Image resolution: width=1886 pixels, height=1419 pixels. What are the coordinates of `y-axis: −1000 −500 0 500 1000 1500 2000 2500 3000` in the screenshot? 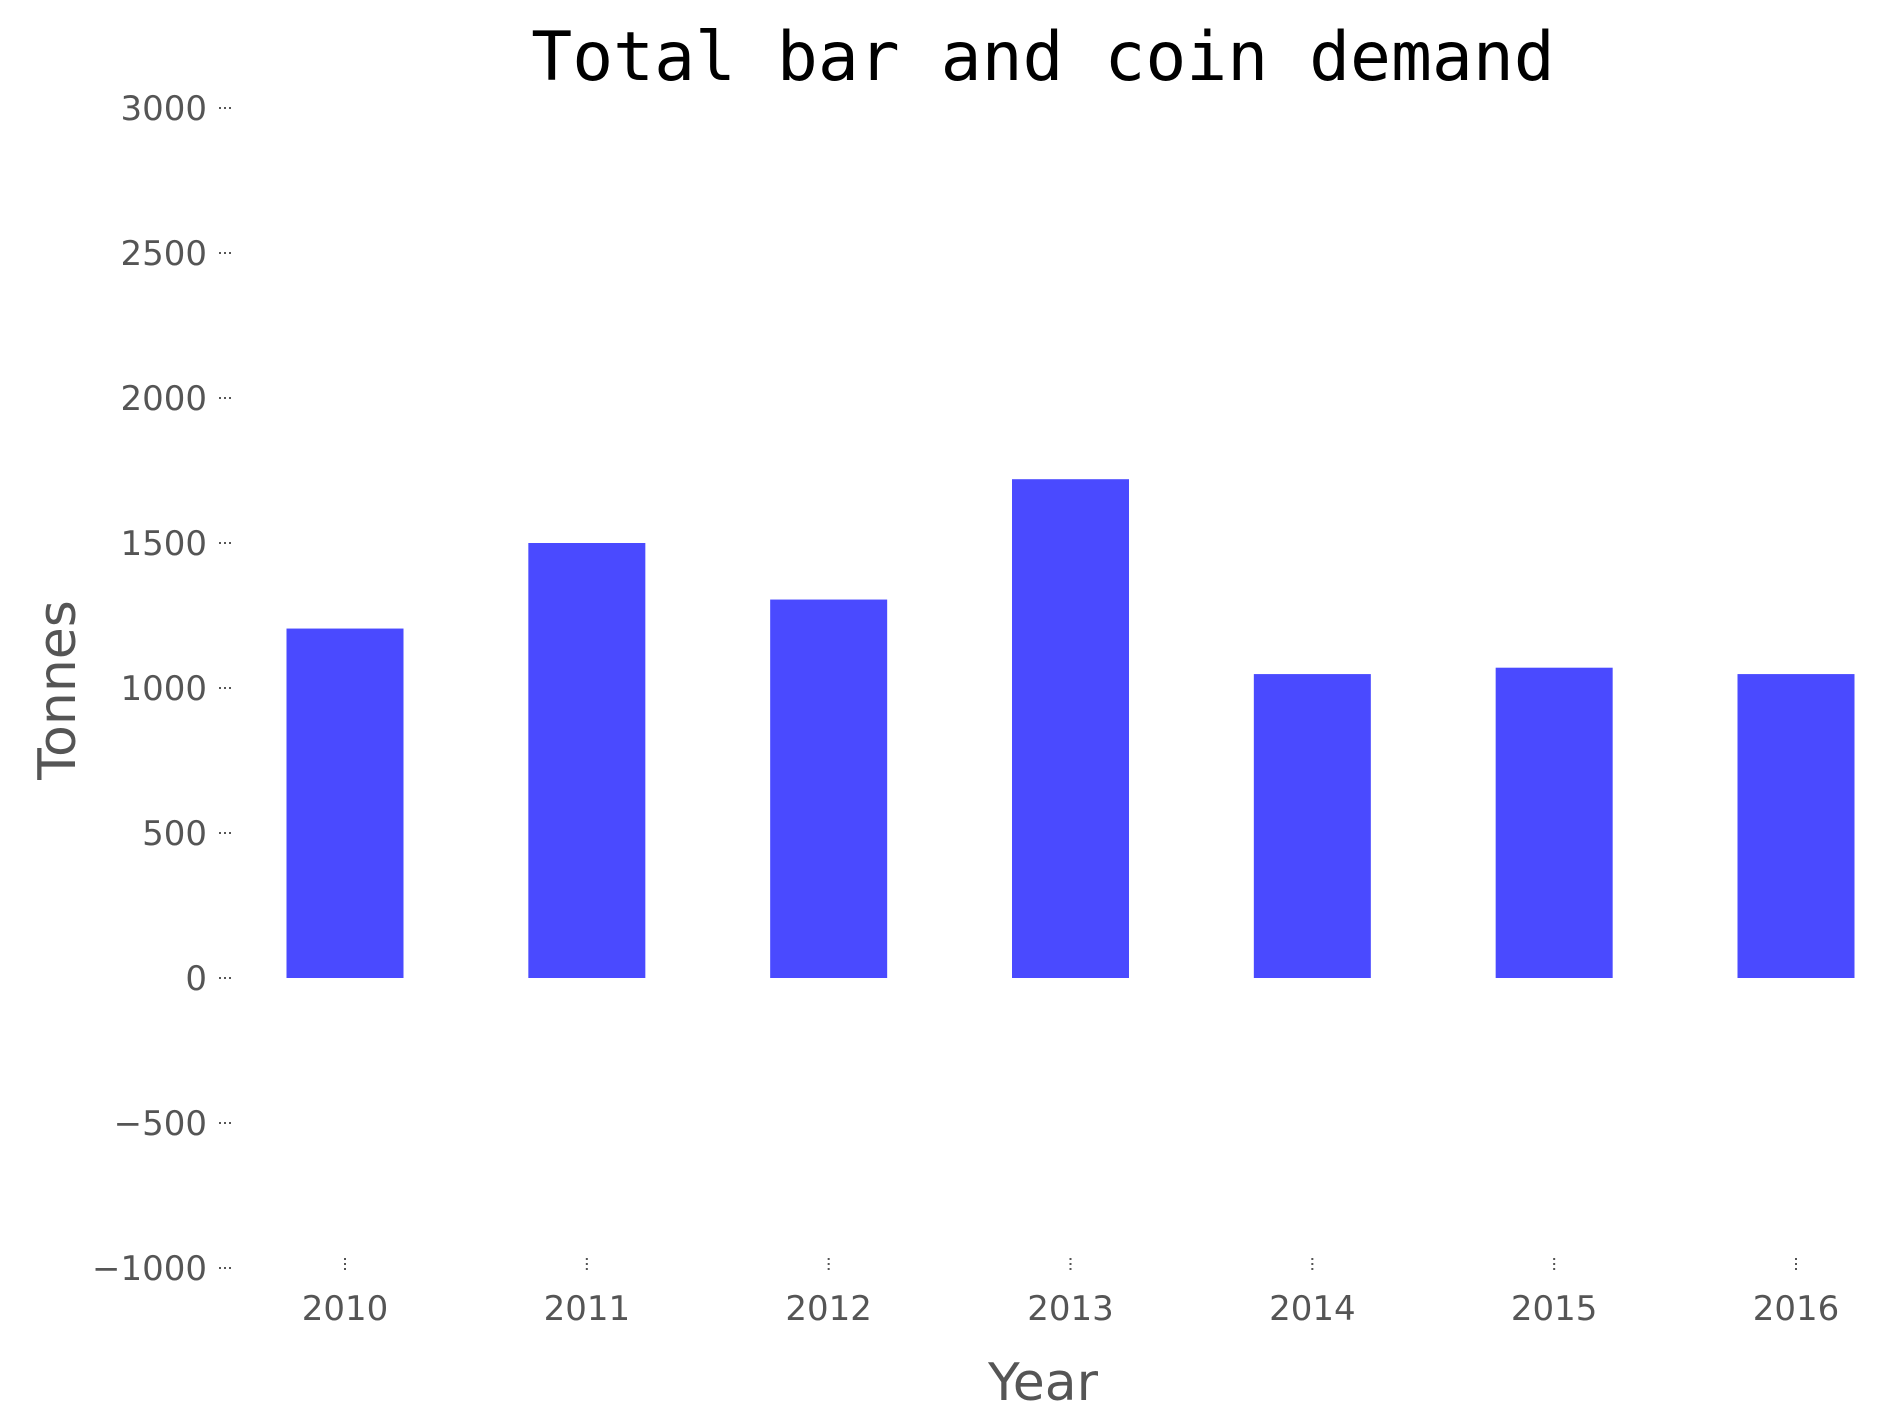 It's located at (162, 689).